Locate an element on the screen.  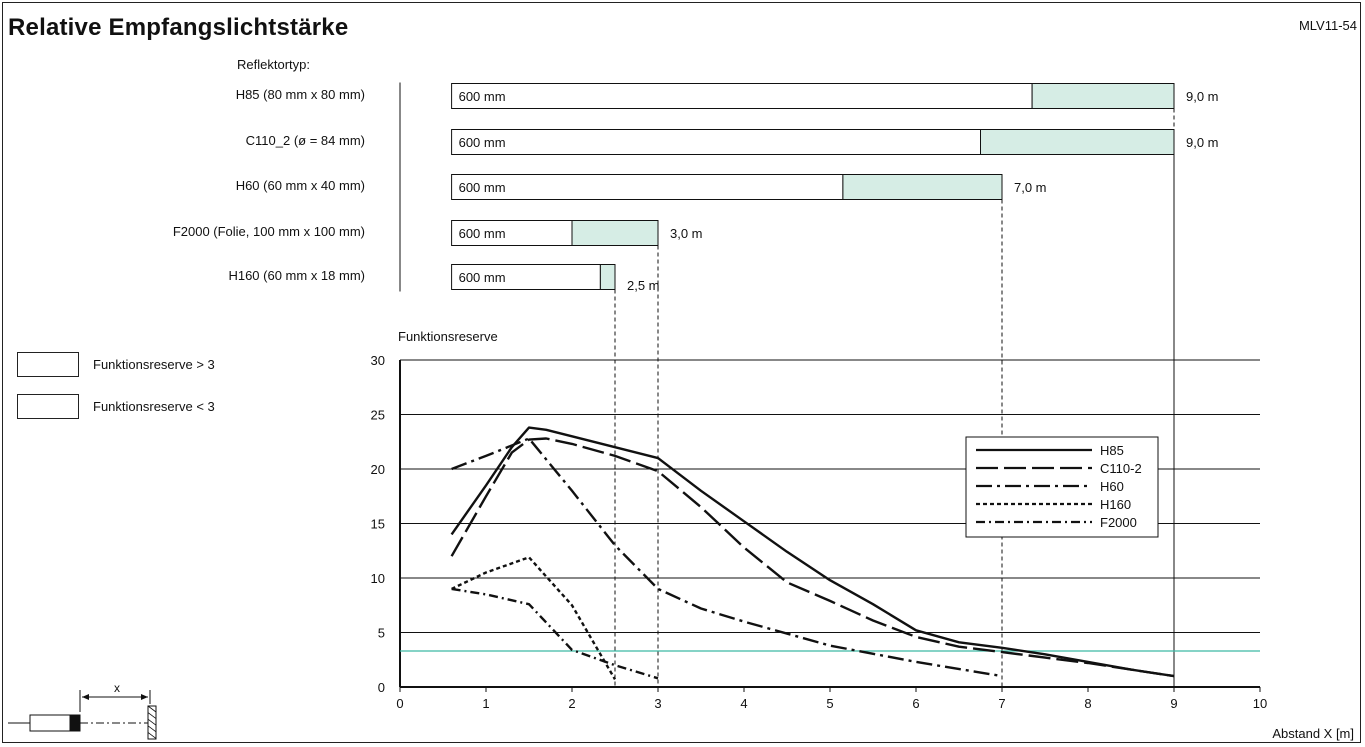
series-line-h60 is located at coordinates (727, 557).